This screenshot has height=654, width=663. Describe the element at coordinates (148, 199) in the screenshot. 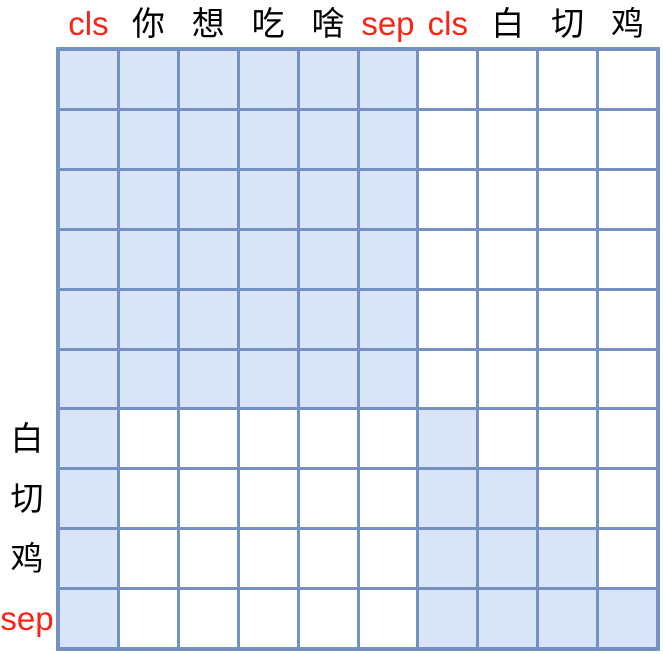

I see `mask-cell-r3-c2` at that location.